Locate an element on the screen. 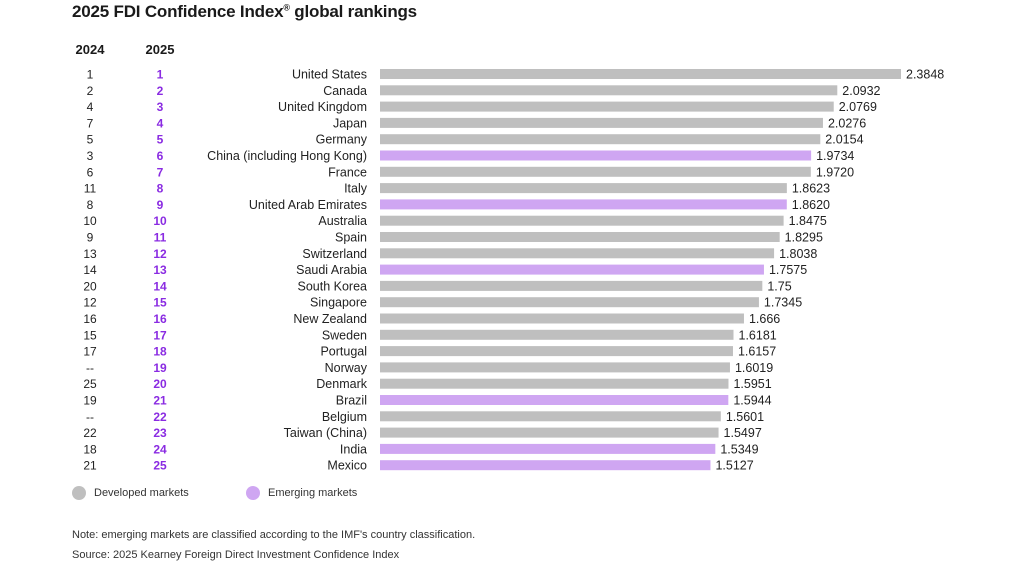 This screenshot has height=576, width=1024. value-label: 1.7575 is located at coordinates (788, 270).